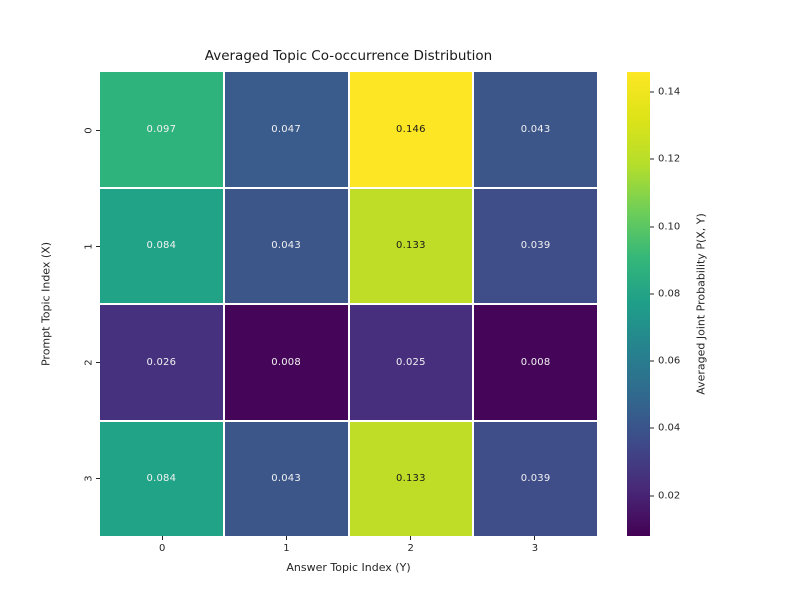 The width and height of the screenshot is (800, 600). What do you see at coordinates (286, 245) in the screenshot?
I see `heatmap-cell-1-1: 0.043` at bounding box center [286, 245].